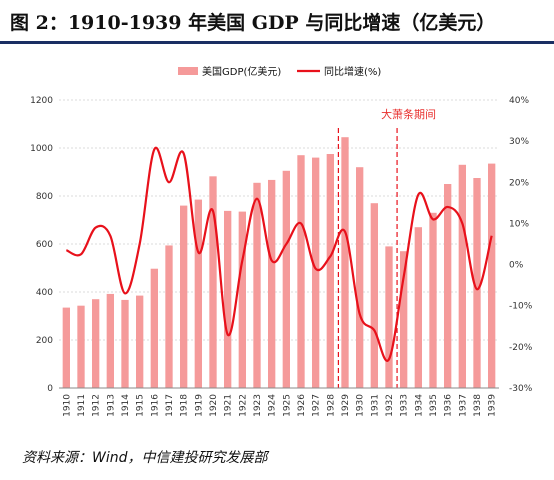  Describe the element at coordinates (277, 42) in the screenshot. I see `title-underline` at that location.